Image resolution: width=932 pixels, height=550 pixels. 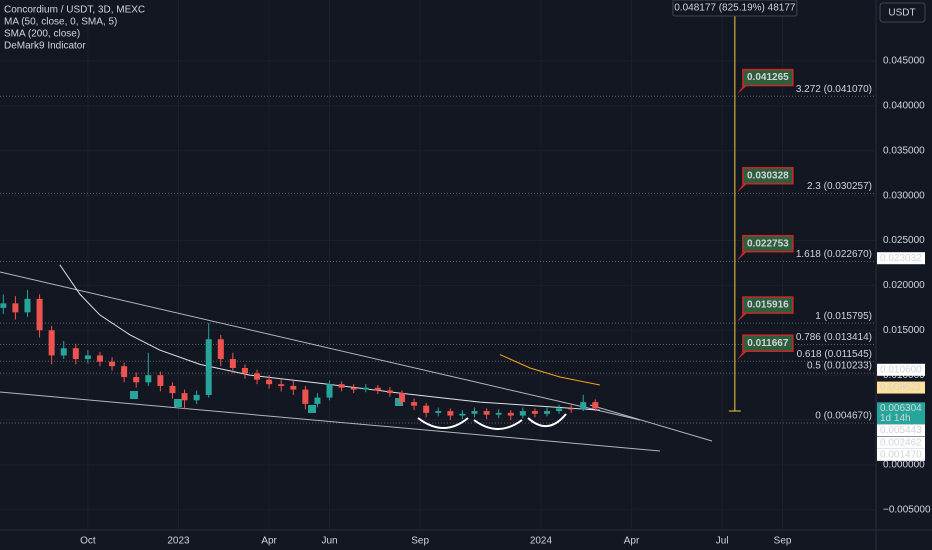 I want to click on price-label: 0.001470, so click(x=901, y=454).